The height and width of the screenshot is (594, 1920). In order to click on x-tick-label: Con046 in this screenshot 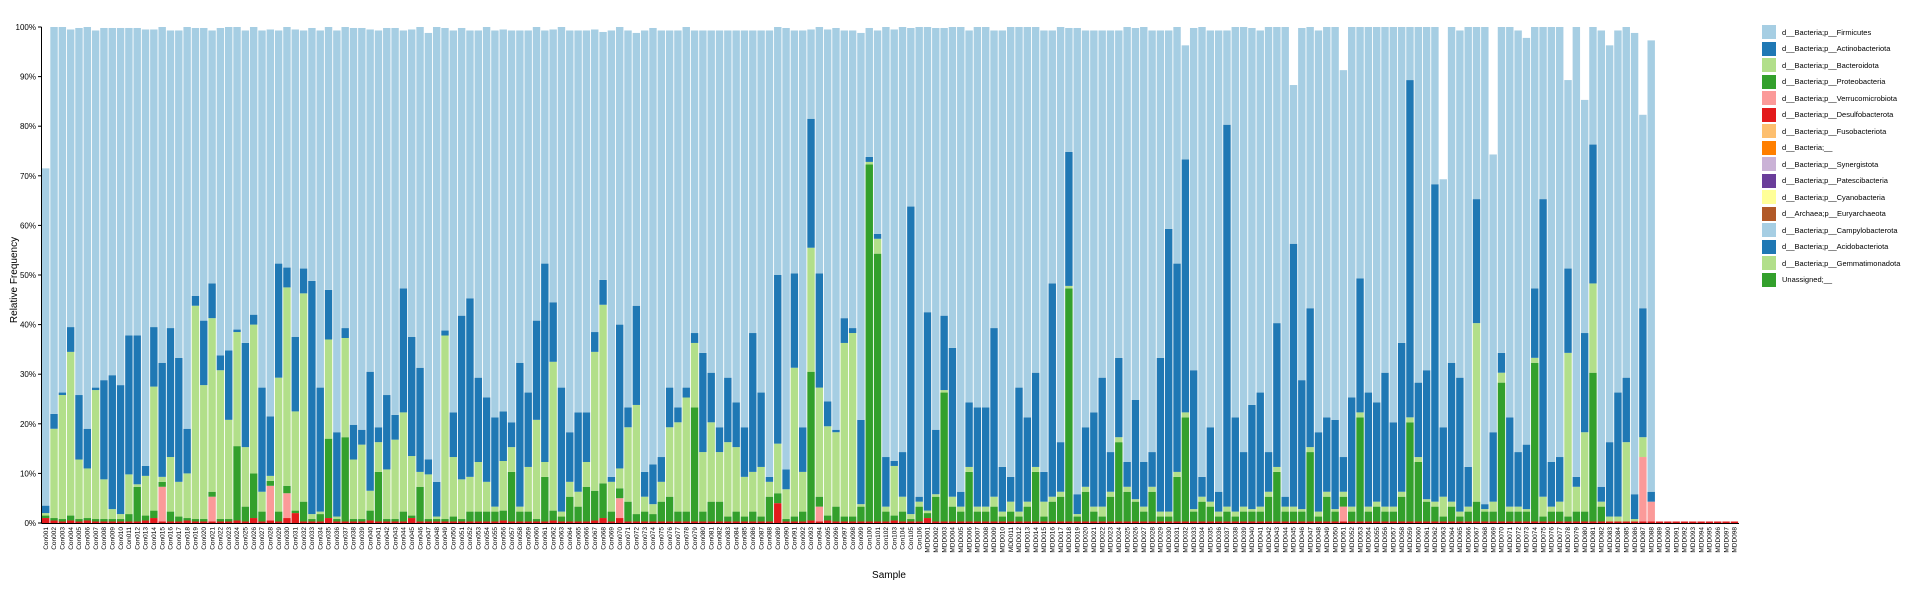, I will do `click(420, 538)`.